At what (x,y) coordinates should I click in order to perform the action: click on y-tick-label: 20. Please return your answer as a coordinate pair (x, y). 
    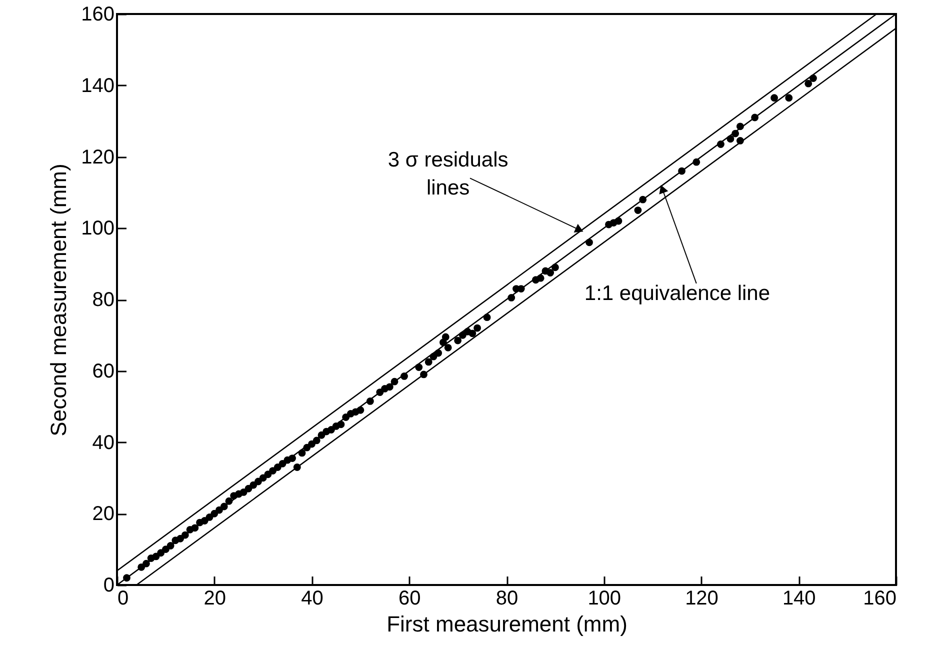
    Looking at the image, I should click on (103, 514).